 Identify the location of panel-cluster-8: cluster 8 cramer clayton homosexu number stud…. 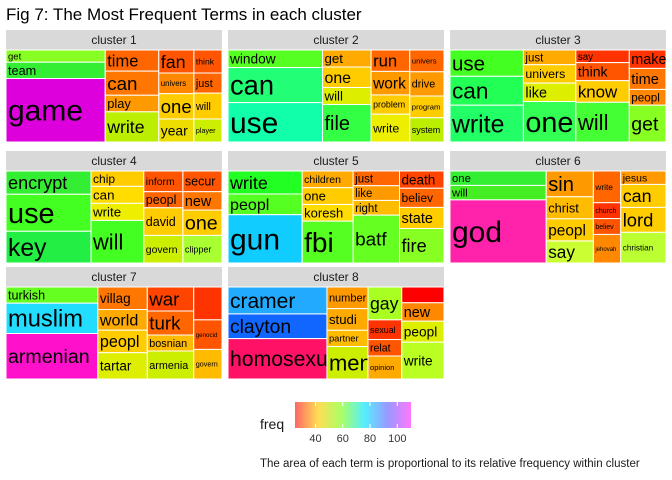
(336, 323).